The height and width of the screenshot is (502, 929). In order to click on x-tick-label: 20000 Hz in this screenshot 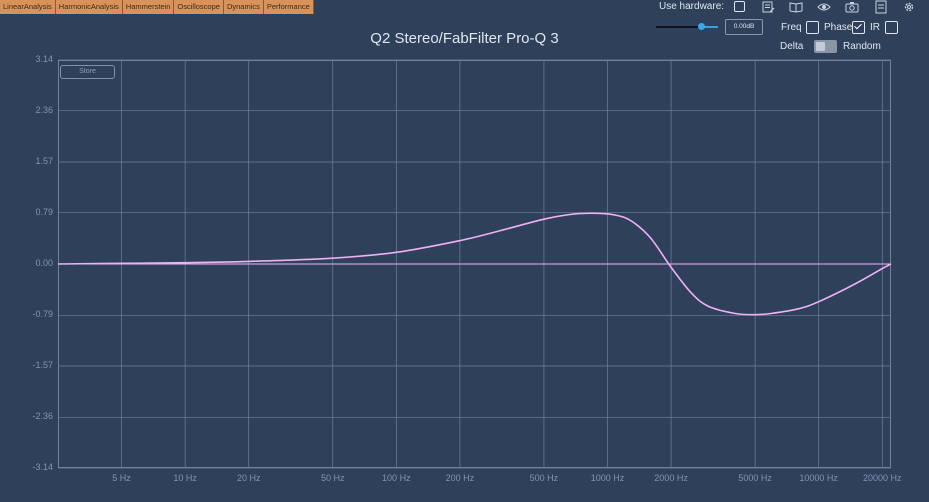, I will do `click(882, 478)`.